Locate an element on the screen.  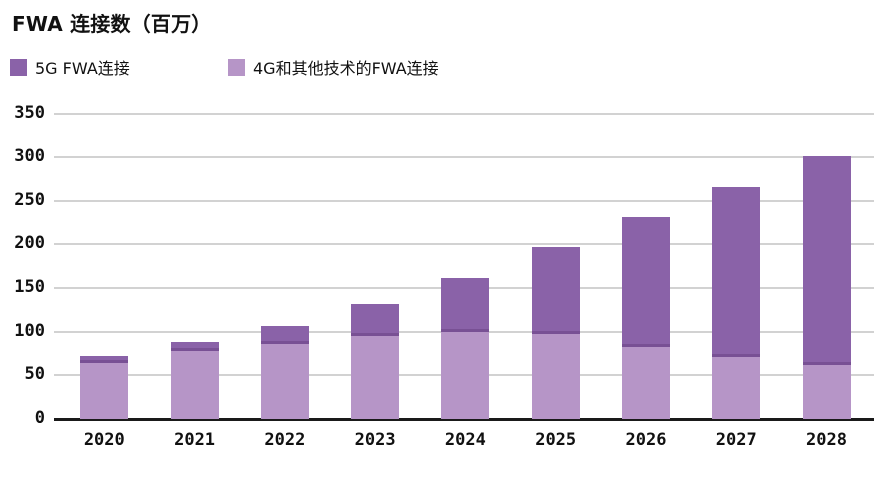
chart-title: FWA 连接数（百万） is located at coordinates (112, 24).